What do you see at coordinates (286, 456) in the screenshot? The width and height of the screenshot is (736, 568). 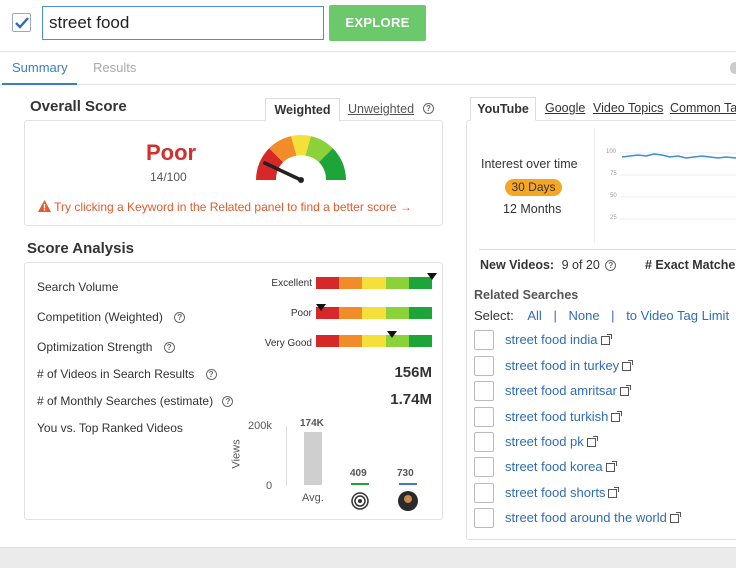 I see `chart-axis-line` at bounding box center [286, 456].